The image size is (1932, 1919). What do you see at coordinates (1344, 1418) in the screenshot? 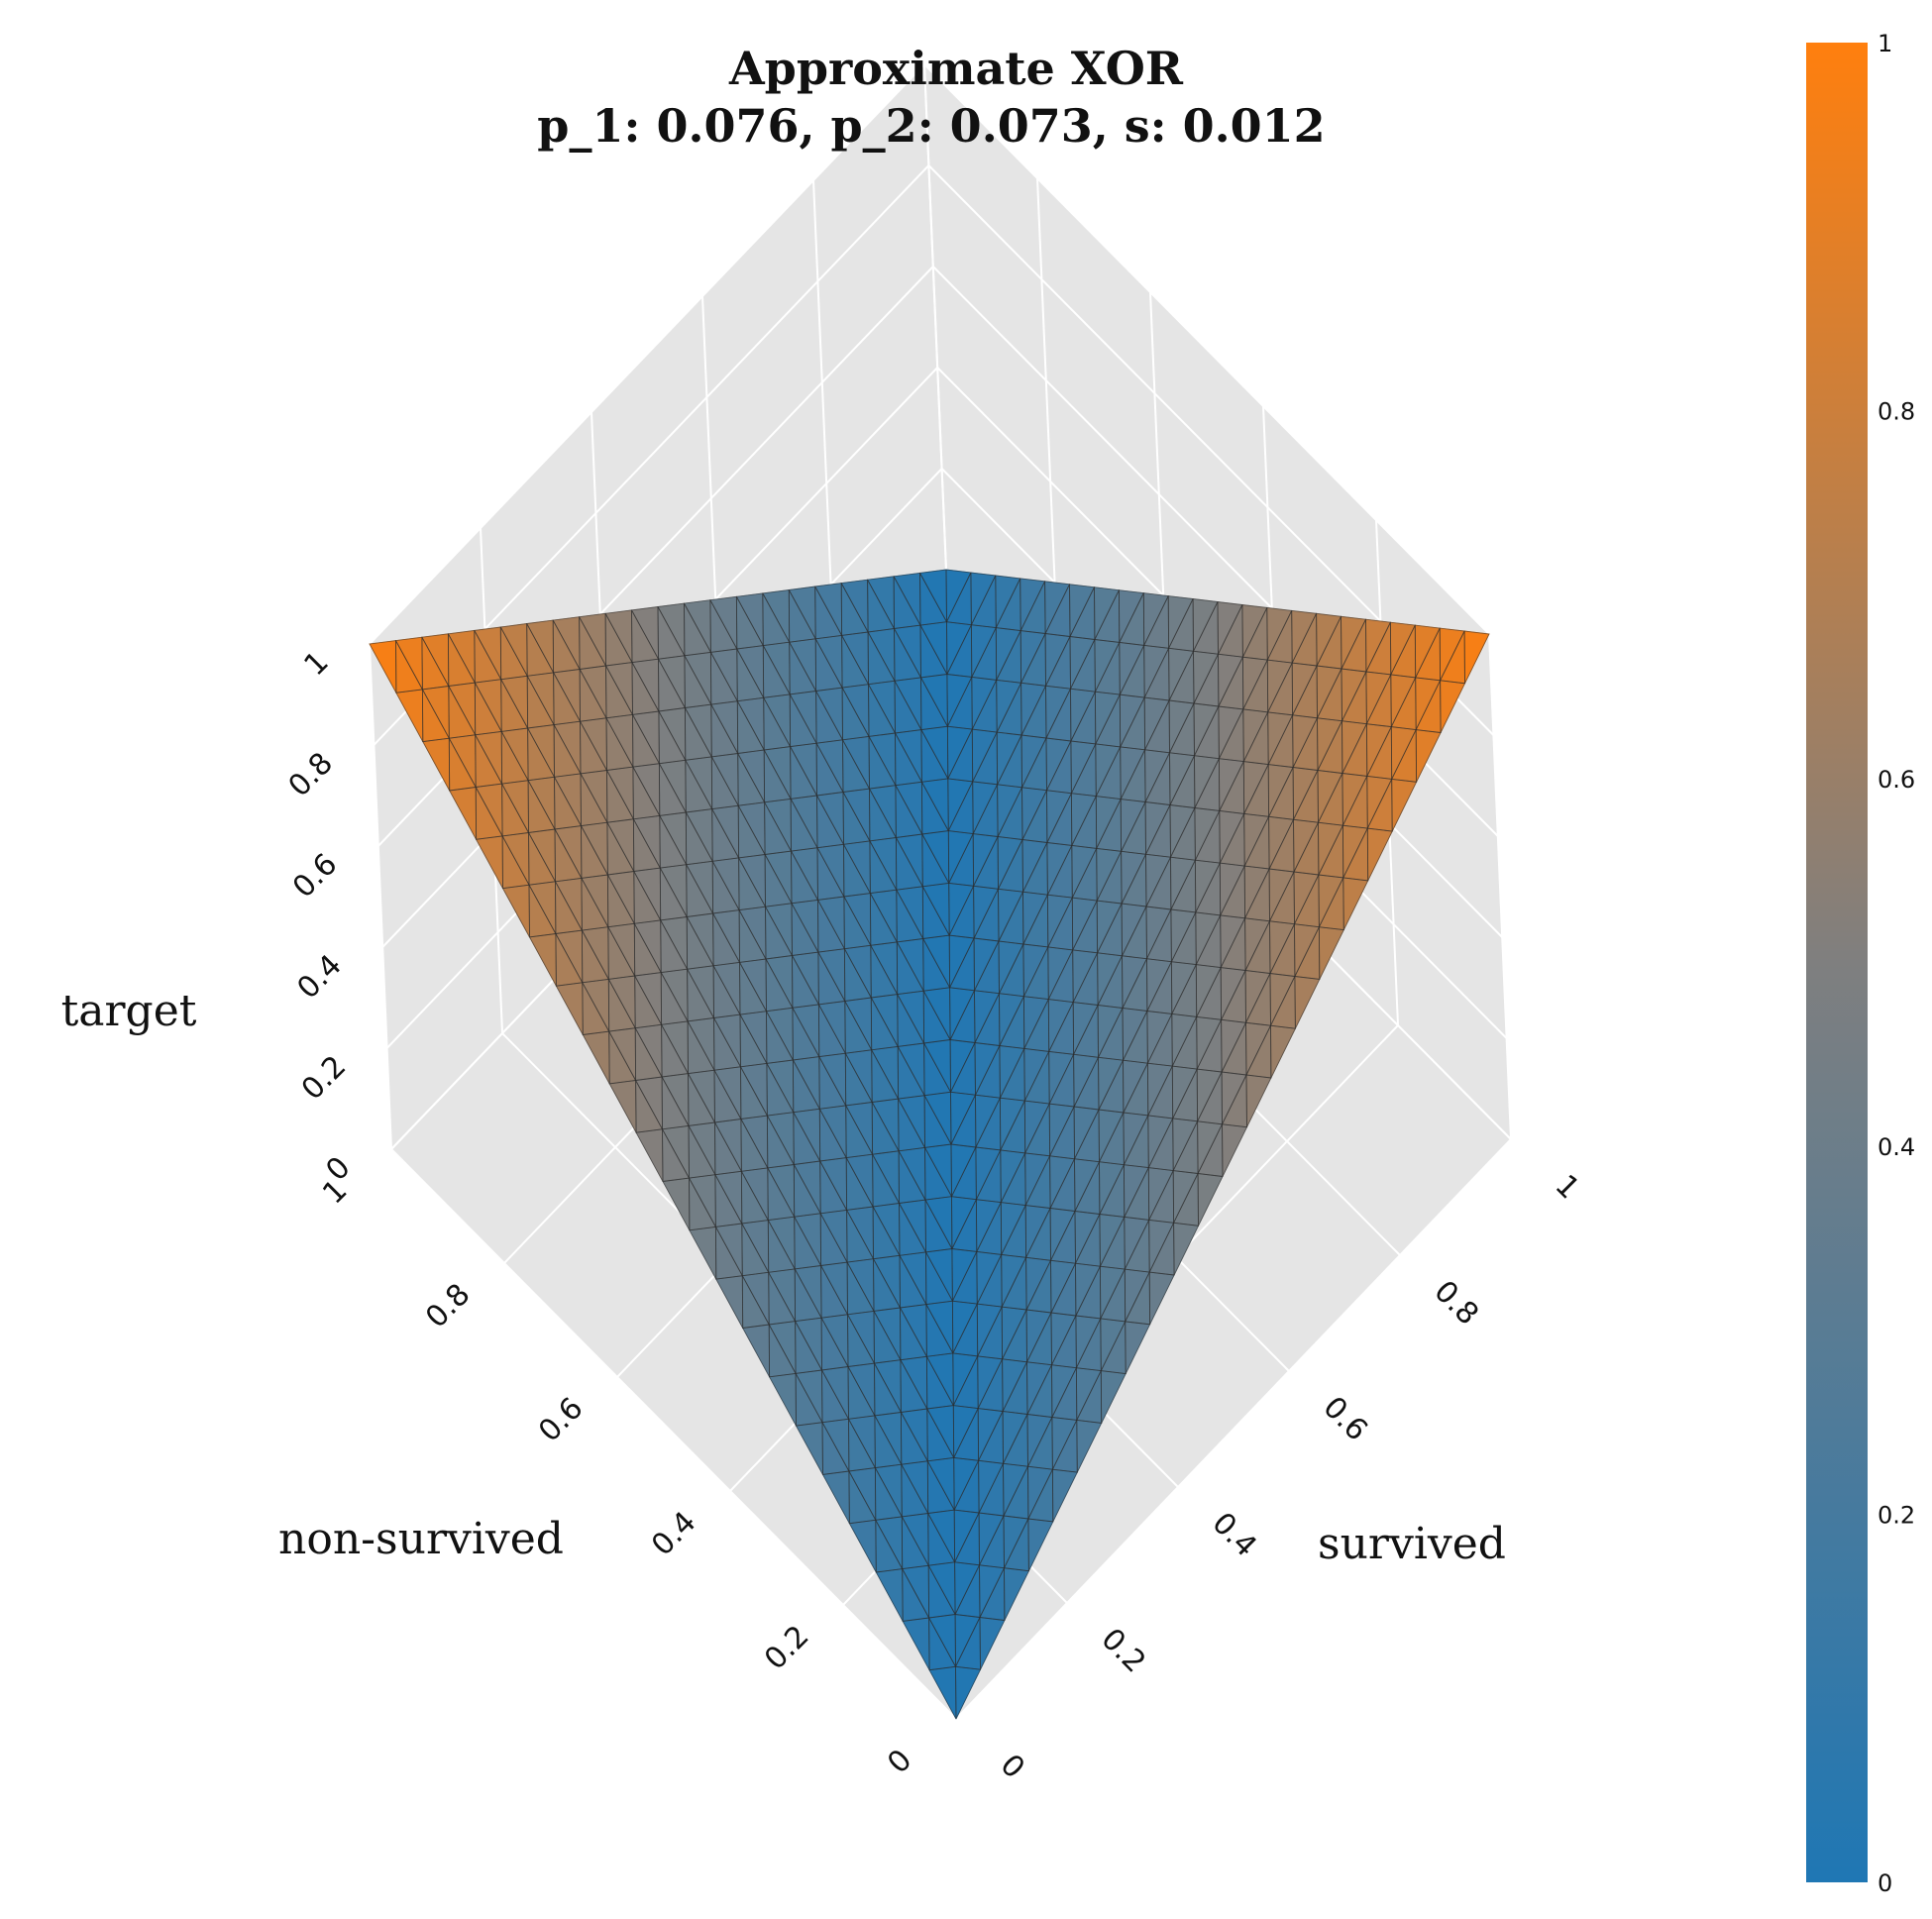
I see `y-axis-tick-label: 0.6` at bounding box center [1344, 1418].